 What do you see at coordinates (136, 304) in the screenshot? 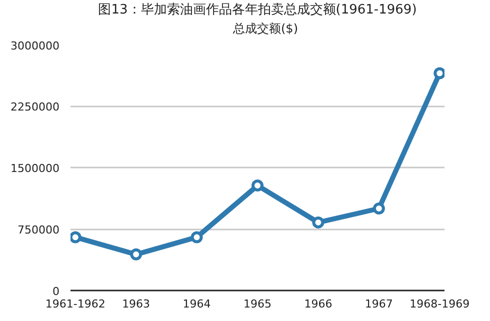
I see `x-tick-label: 1963` at bounding box center [136, 304].